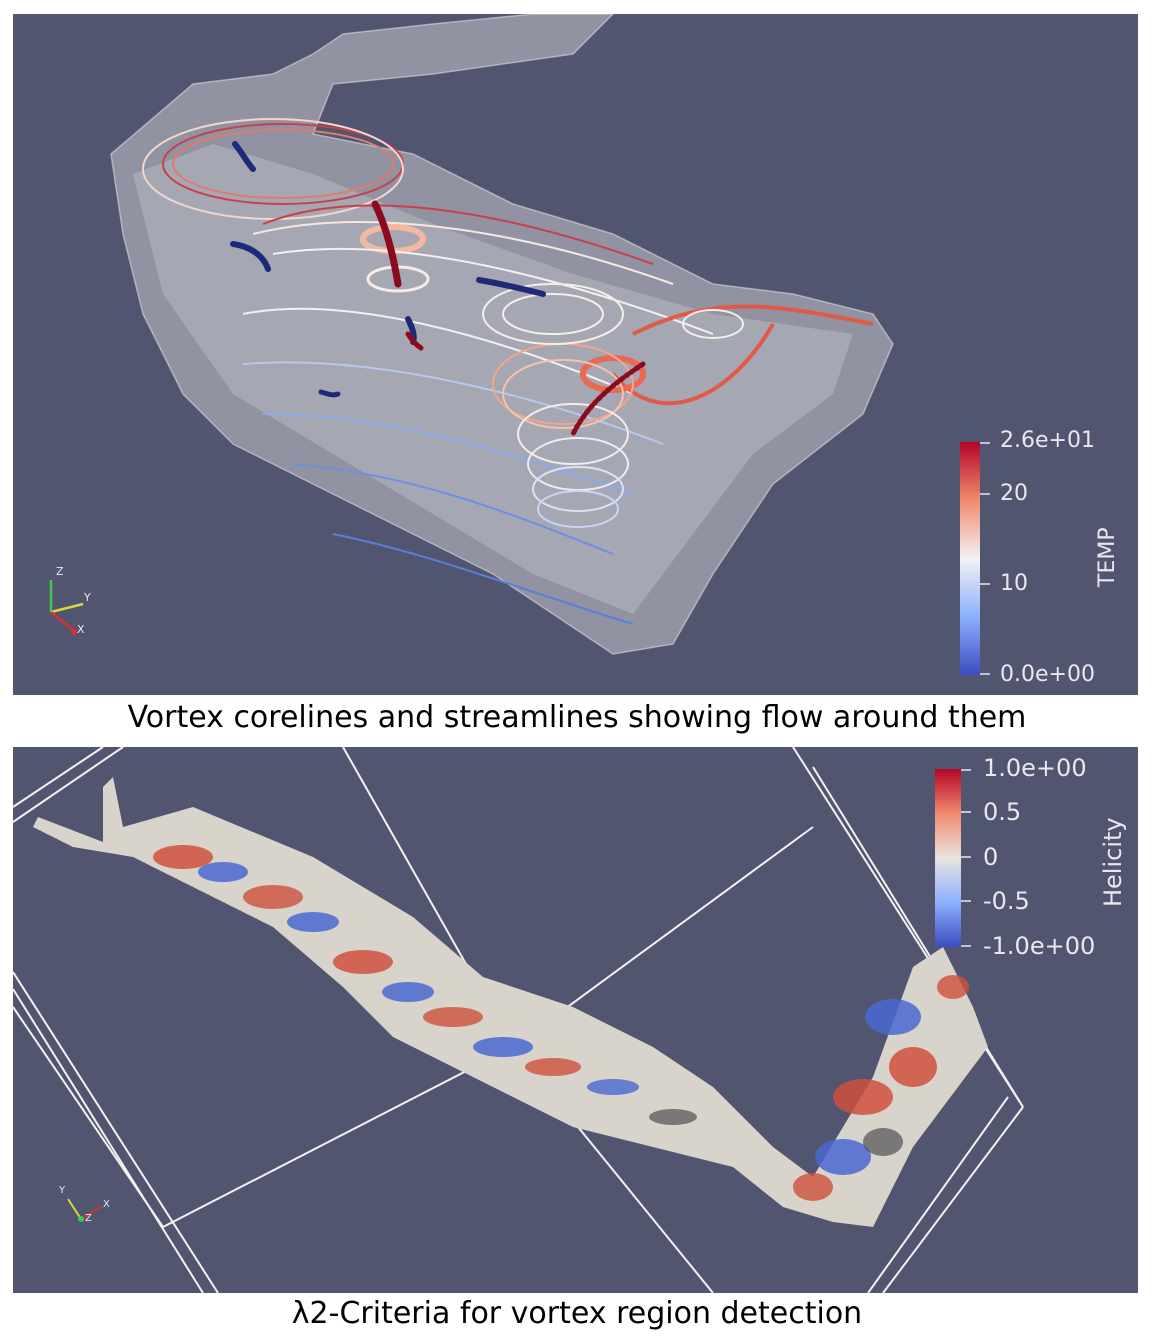 The image size is (1154, 1337). What do you see at coordinates (81, 629) in the screenshot?
I see `axis-x-label: X` at bounding box center [81, 629].